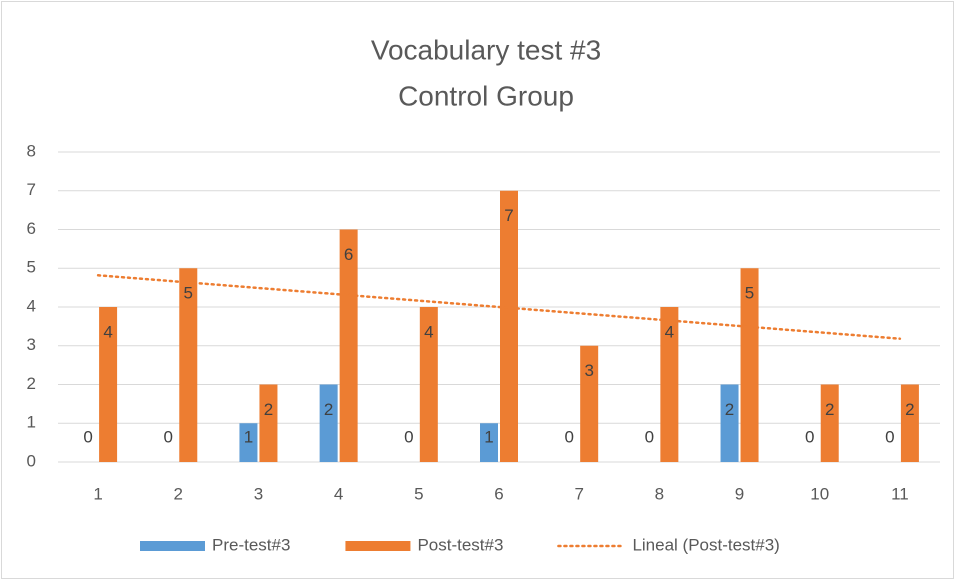 The width and height of the screenshot is (956, 581). What do you see at coordinates (819, 493) in the screenshot?
I see `x-tick-label: 10` at bounding box center [819, 493].